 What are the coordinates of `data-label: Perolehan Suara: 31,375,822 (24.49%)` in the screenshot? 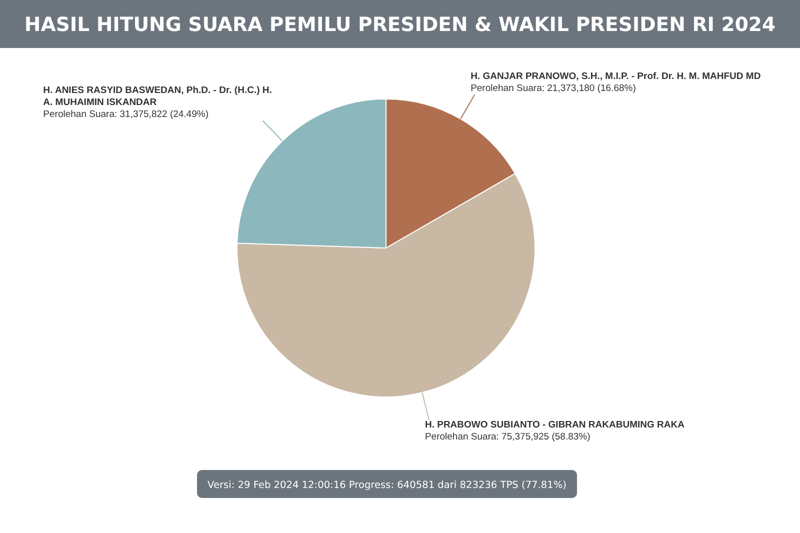 It's located at (125, 114).